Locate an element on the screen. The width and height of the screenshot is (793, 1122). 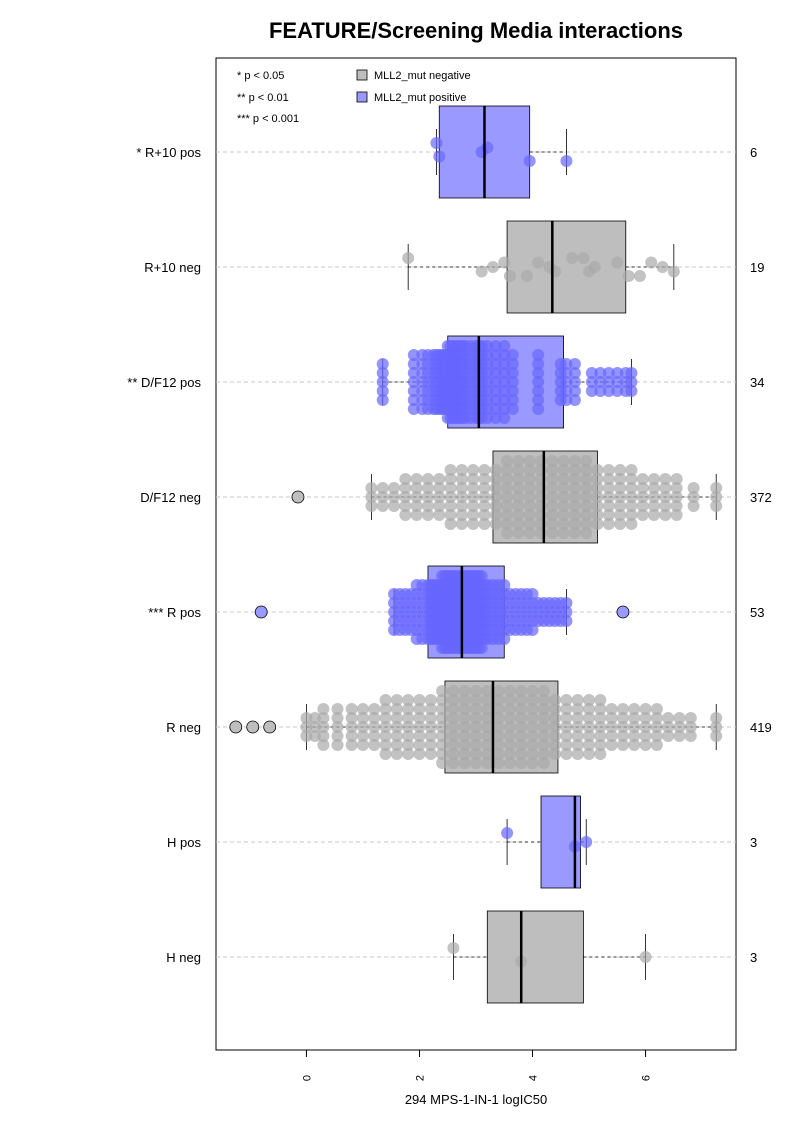
x-axis-label: 294 MPS-1-IN-1 logIC50 is located at coordinates (476, 1099).